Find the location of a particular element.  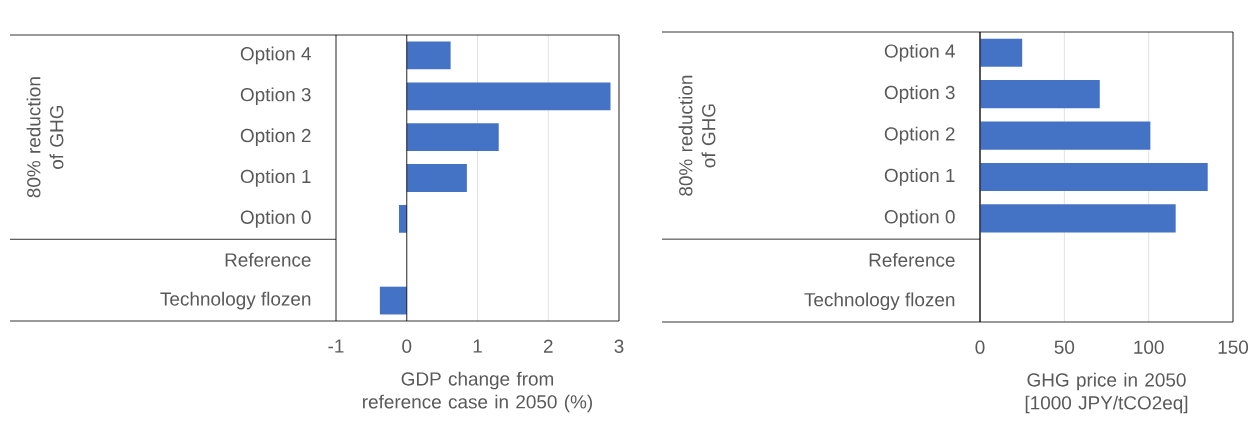

x-tick-label: 2 is located at coordinates (548, 346).